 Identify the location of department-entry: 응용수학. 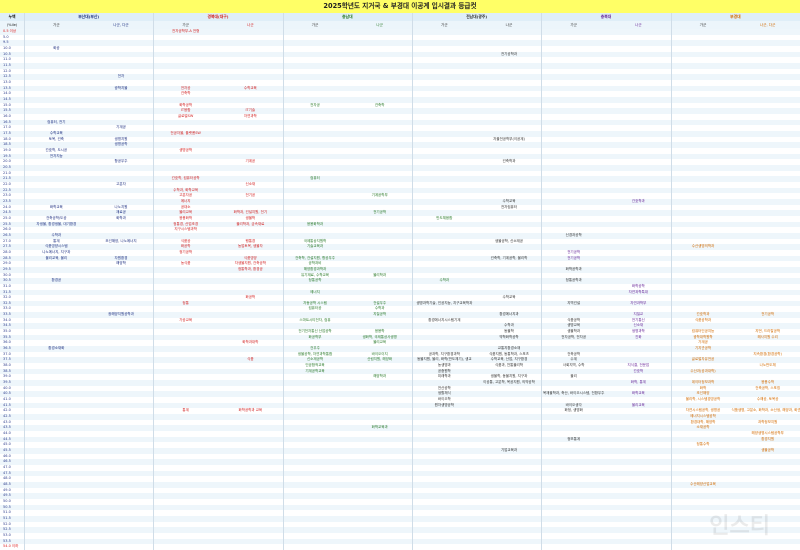
(768, 382).